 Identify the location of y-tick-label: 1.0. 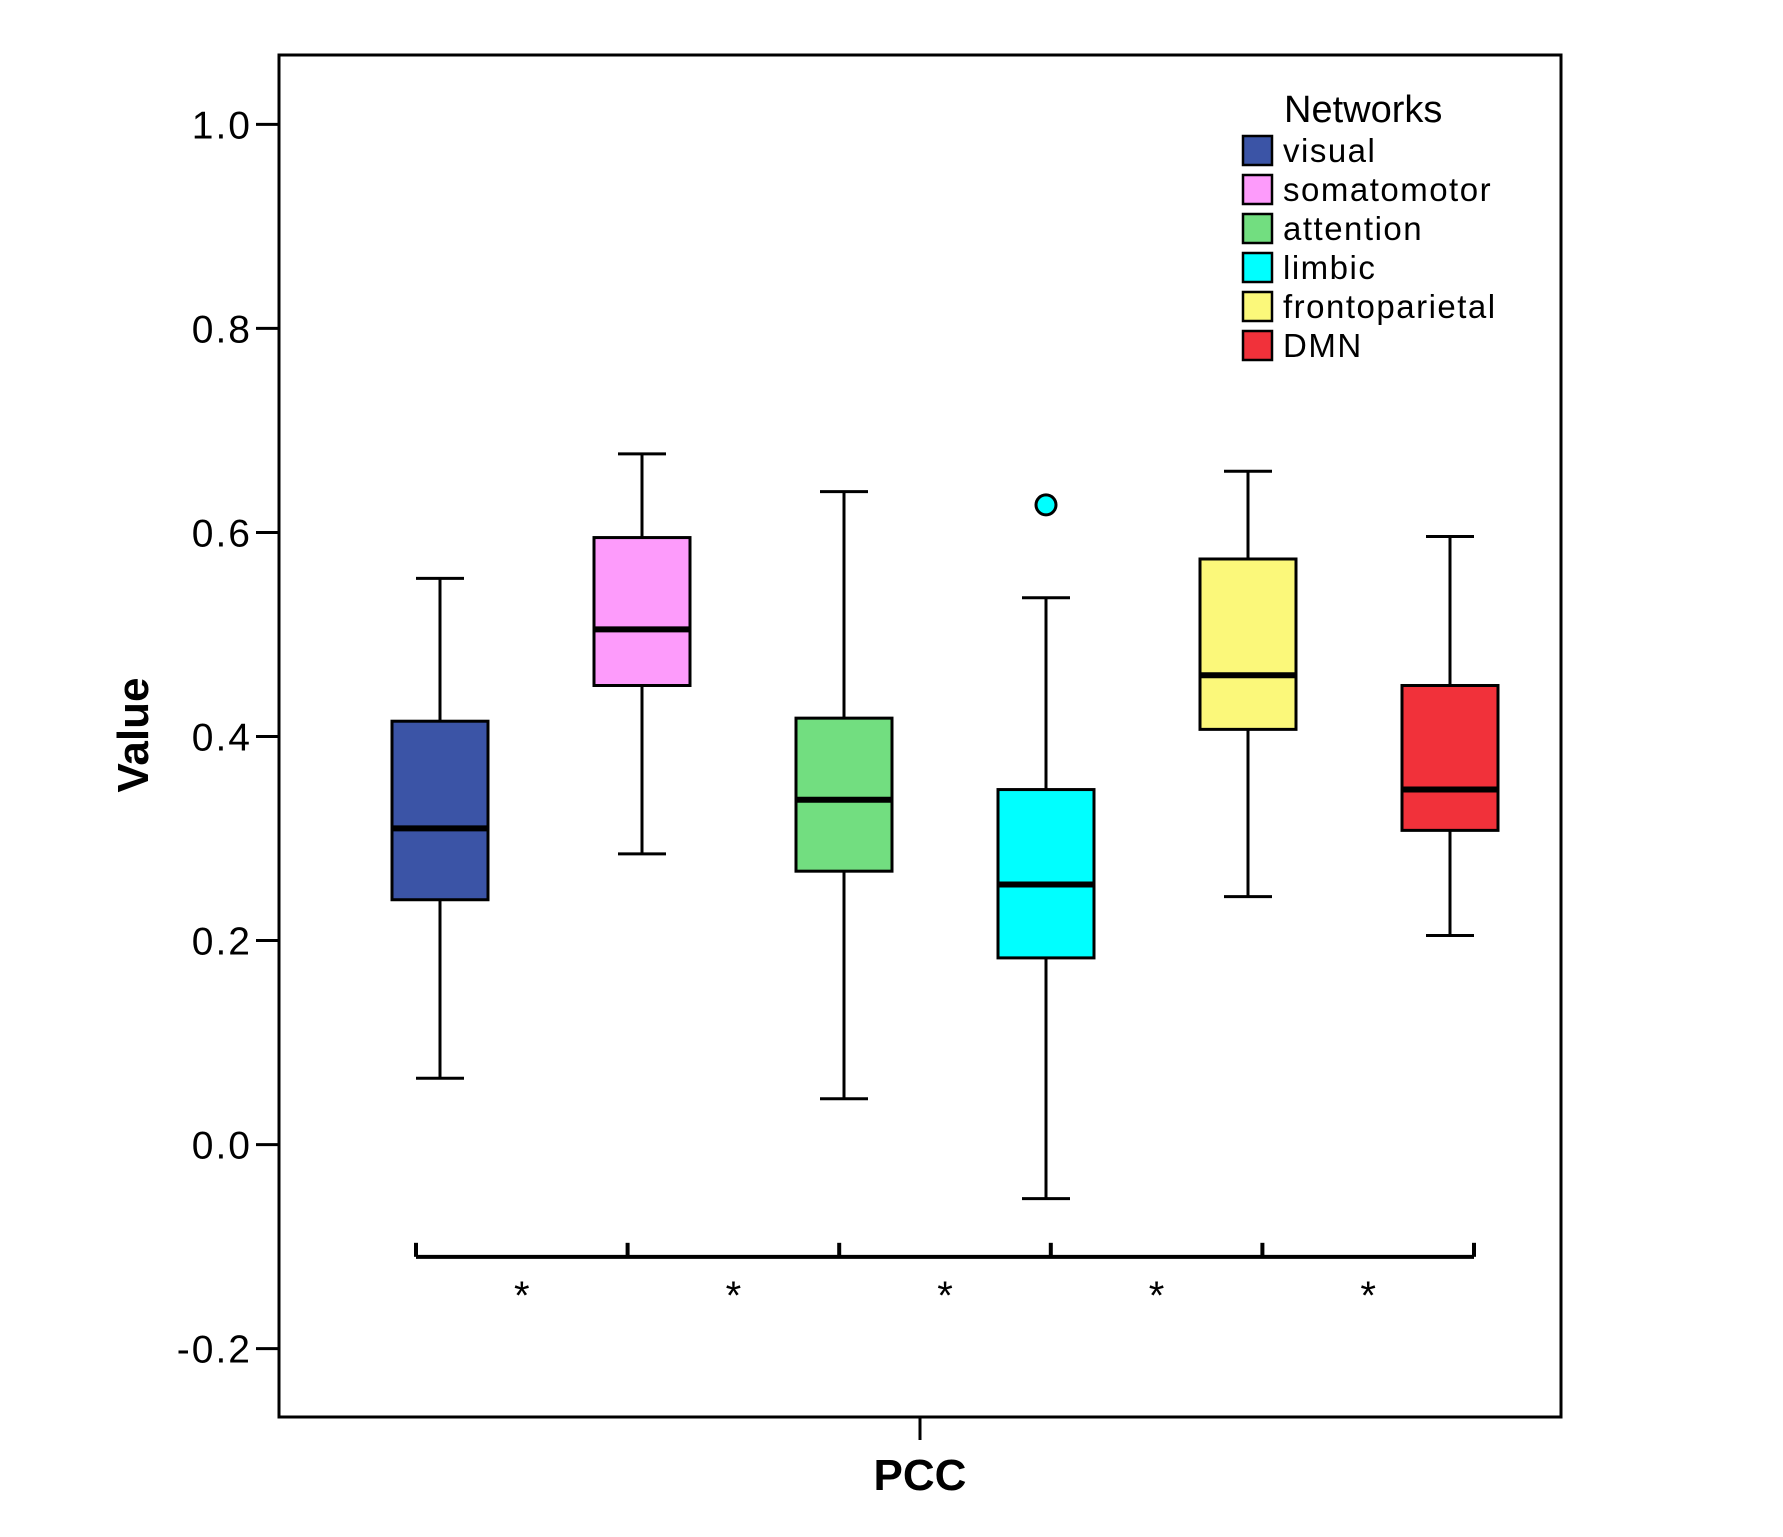
(222, 125).